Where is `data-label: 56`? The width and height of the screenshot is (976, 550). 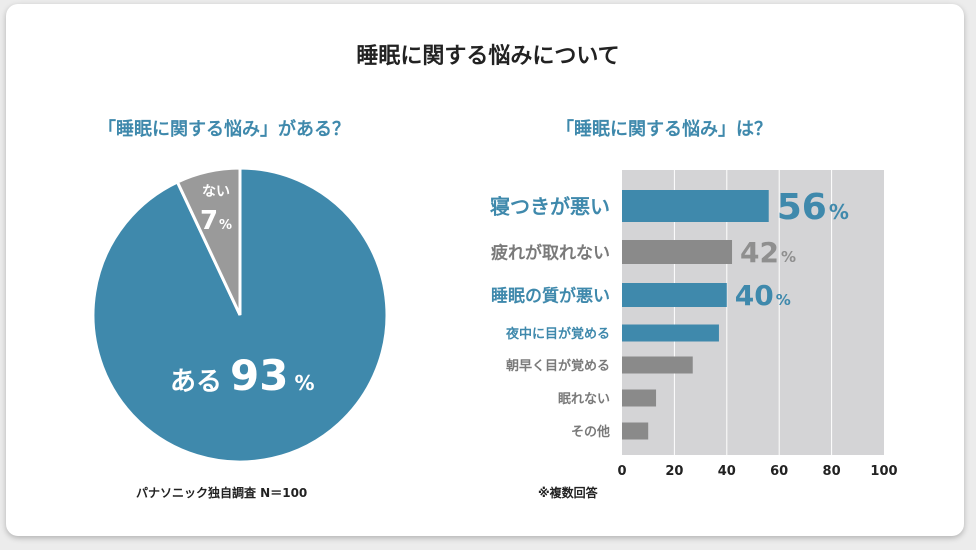 data-label: 56 is located at coordinates (802, 207).